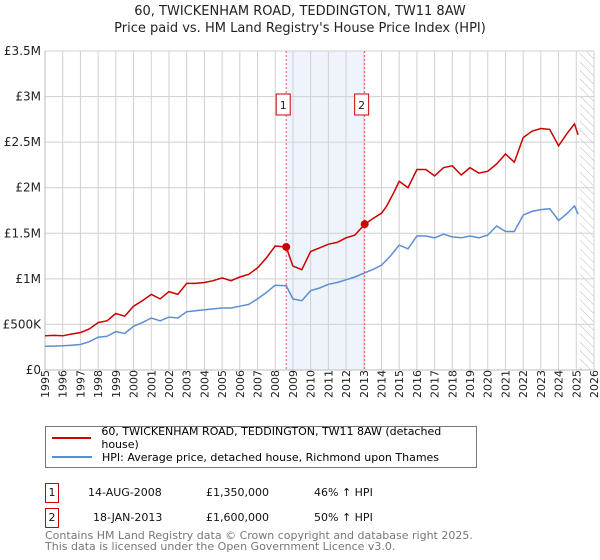 Image resolution: width=600 pixels, height=560 pixels. Describe the element at coordinates (435, 384) in the screenshot. I see `x-tick-label: 2017` at that location.